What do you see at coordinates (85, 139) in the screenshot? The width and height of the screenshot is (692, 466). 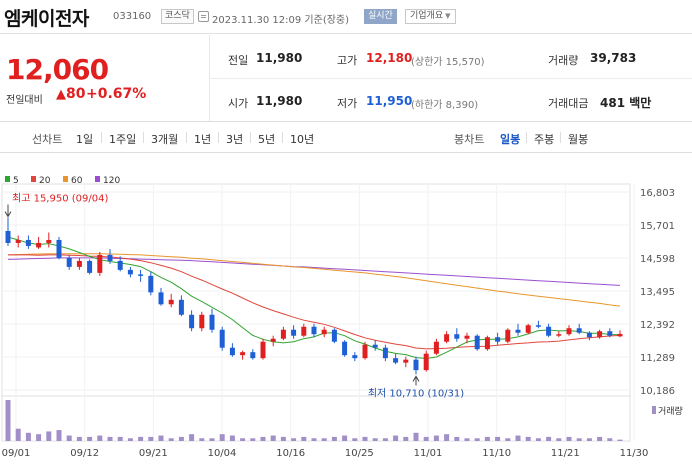 I see `tab-1day: 1일` at bounding box center [85, 139].